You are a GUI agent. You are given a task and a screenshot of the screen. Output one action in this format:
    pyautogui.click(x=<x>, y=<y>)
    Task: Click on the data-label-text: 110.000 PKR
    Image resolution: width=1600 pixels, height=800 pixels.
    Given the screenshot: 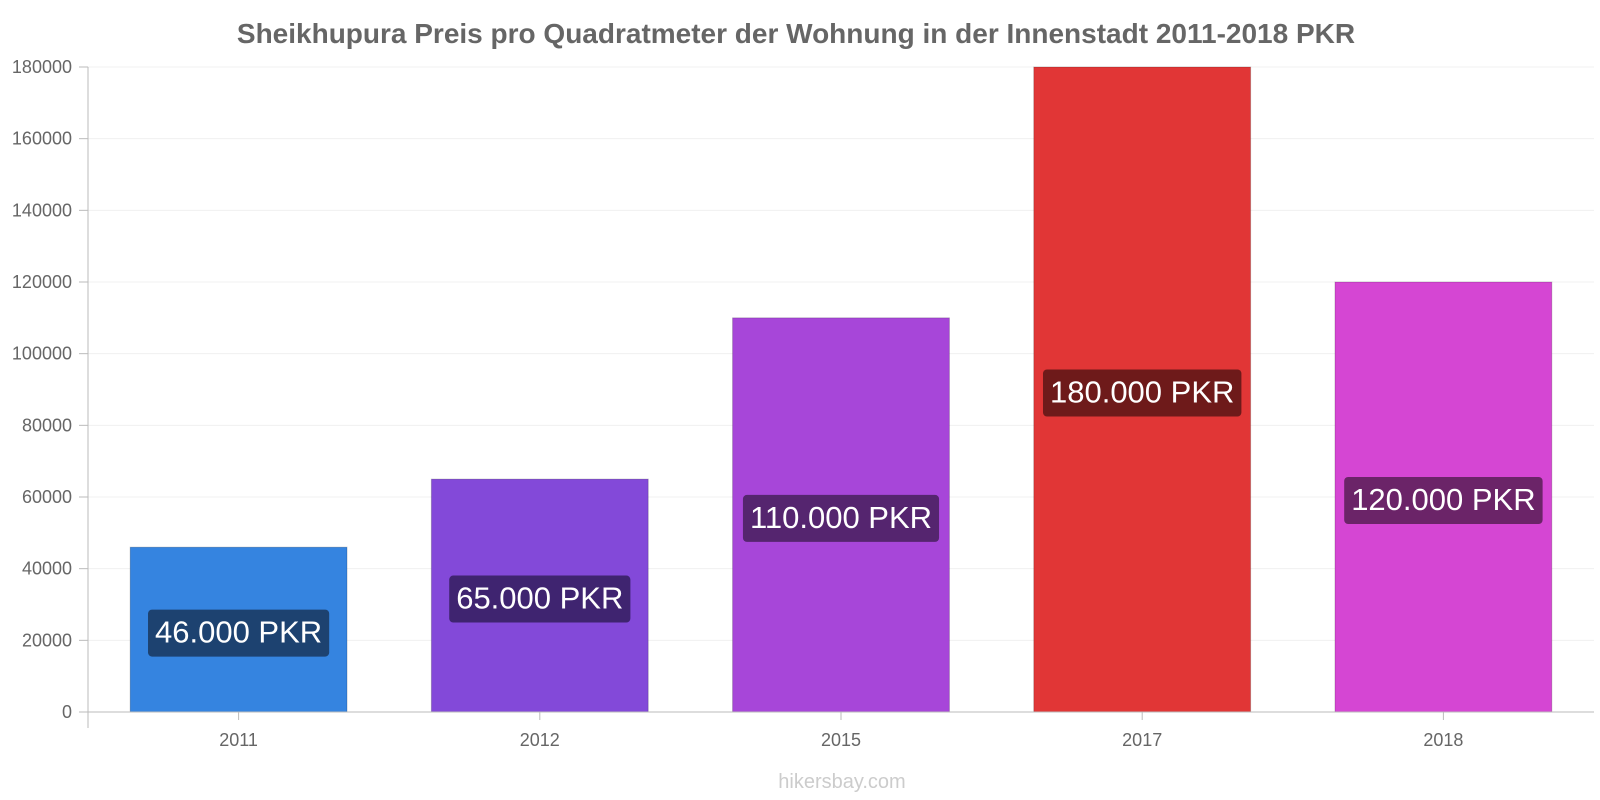 What is the action you would take?
    pyautogui.click(x=841, y=517)
    